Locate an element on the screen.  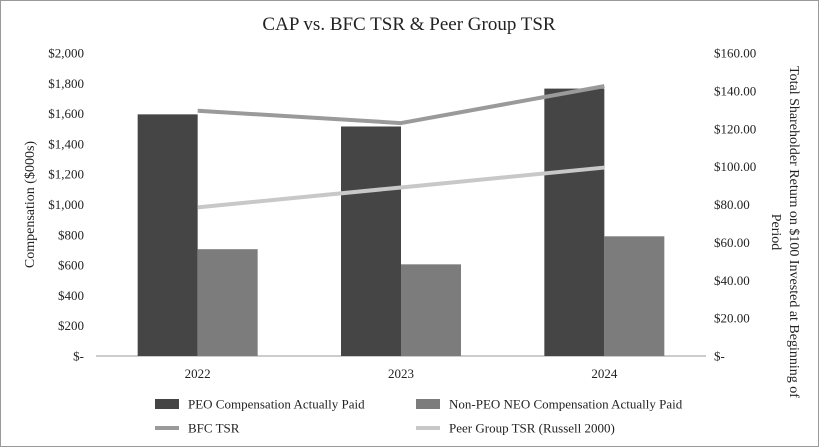
left-tick-label: $1,600 is located at coordinates (66, 113).